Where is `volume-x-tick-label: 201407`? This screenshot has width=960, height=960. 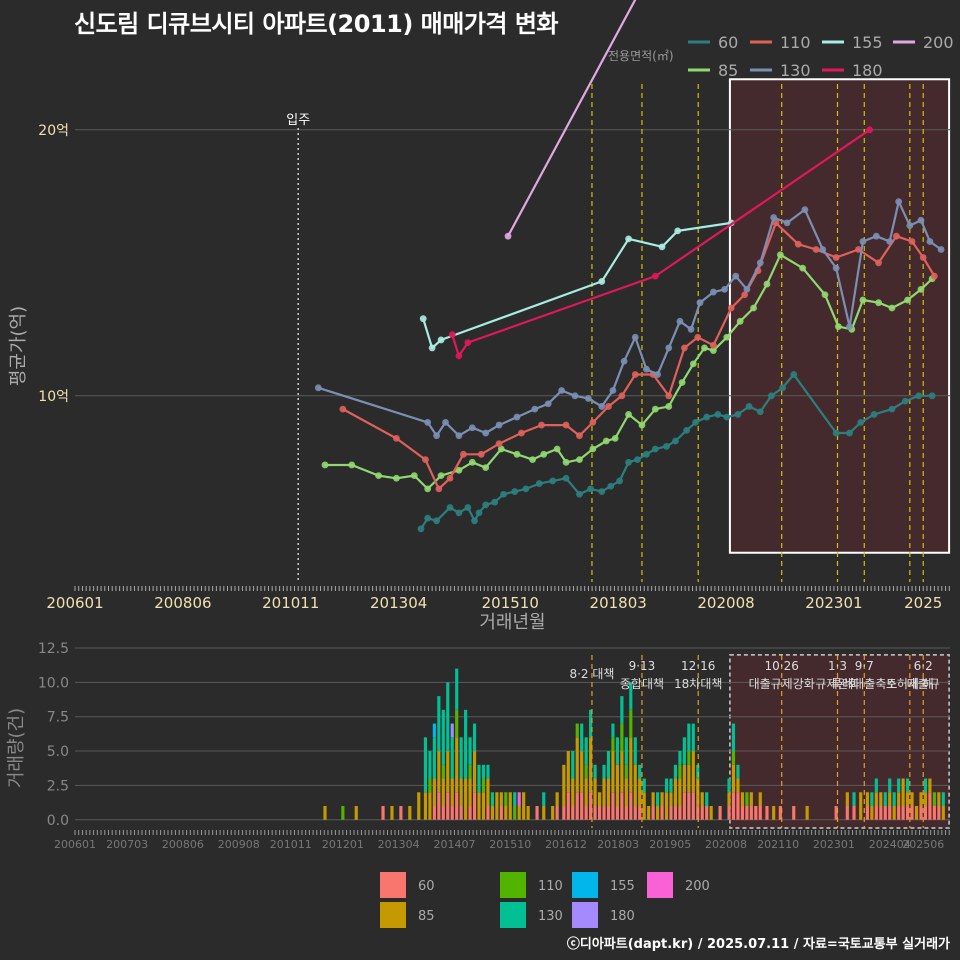 volume-x-tick-label: 201407 is located at coordinates (454, 844).